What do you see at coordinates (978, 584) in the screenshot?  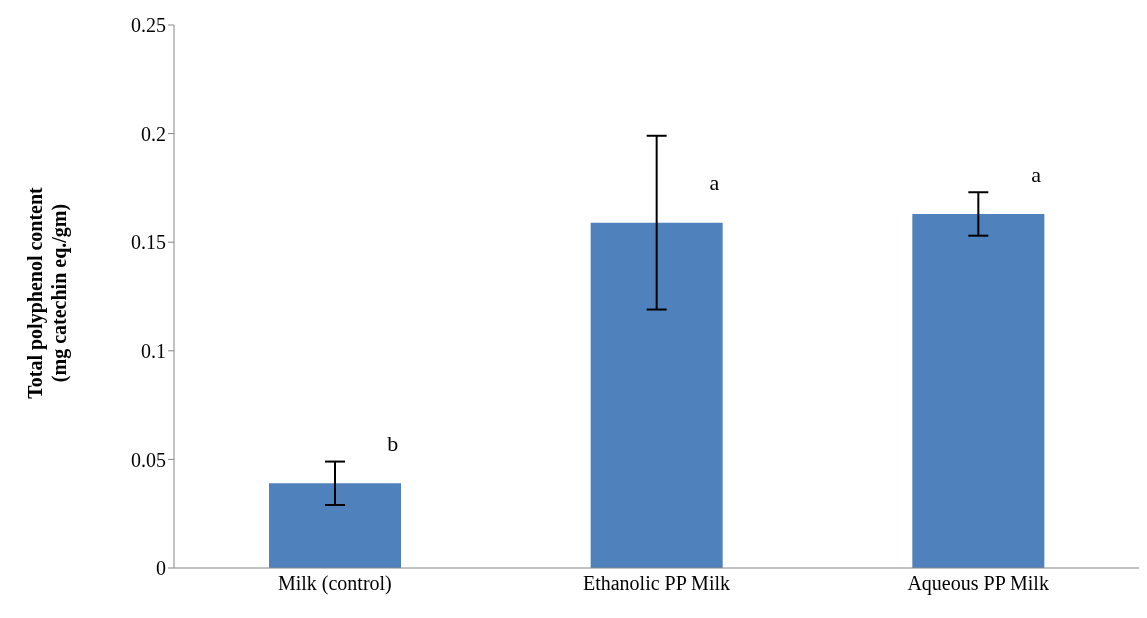 I see `x-tick-label: Aqueous PP Milk` at bounding box center [978, 584].